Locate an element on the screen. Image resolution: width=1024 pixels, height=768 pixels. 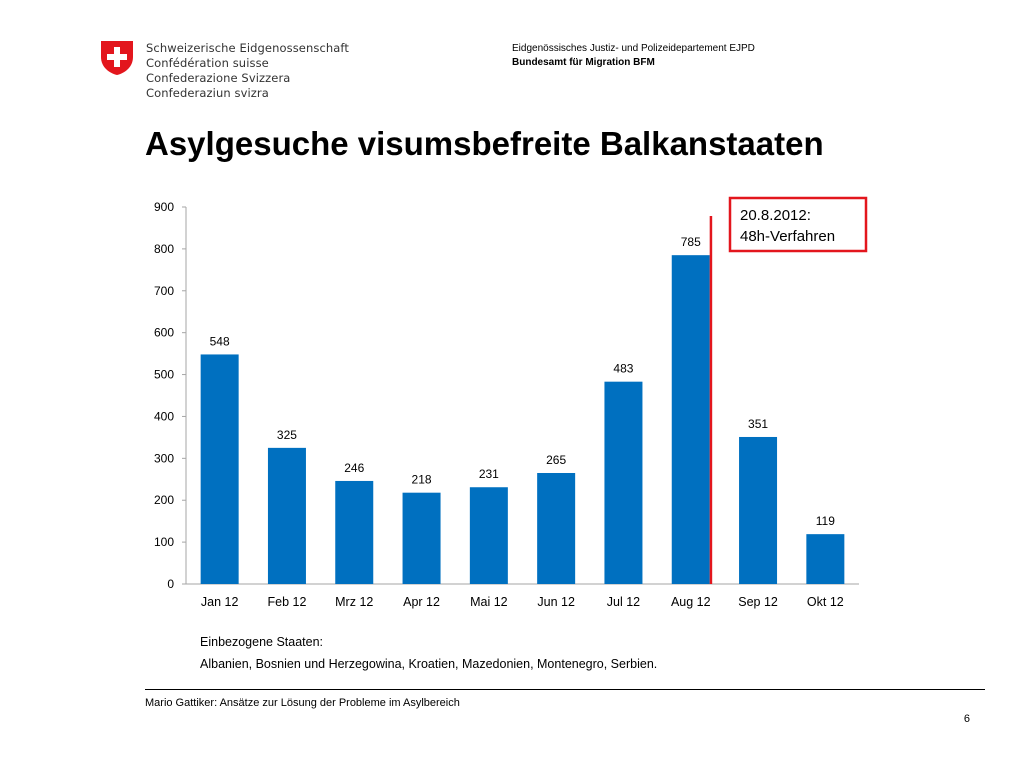
confederation-name-it: Confederazione Svizzera is located at coordinates (218, 78).